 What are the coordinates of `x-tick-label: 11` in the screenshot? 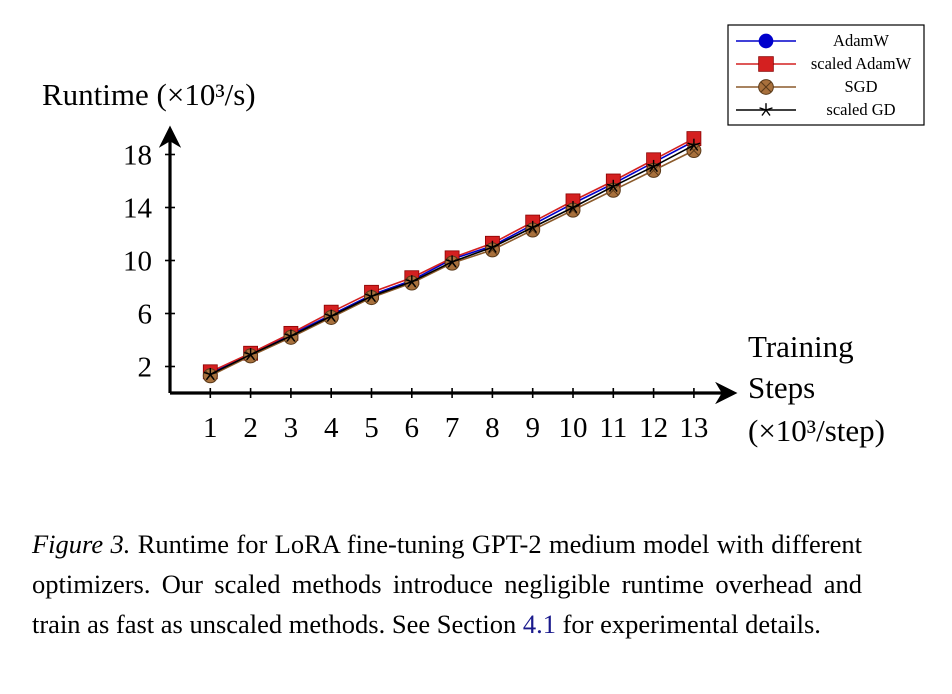 It's located at (613, 428).